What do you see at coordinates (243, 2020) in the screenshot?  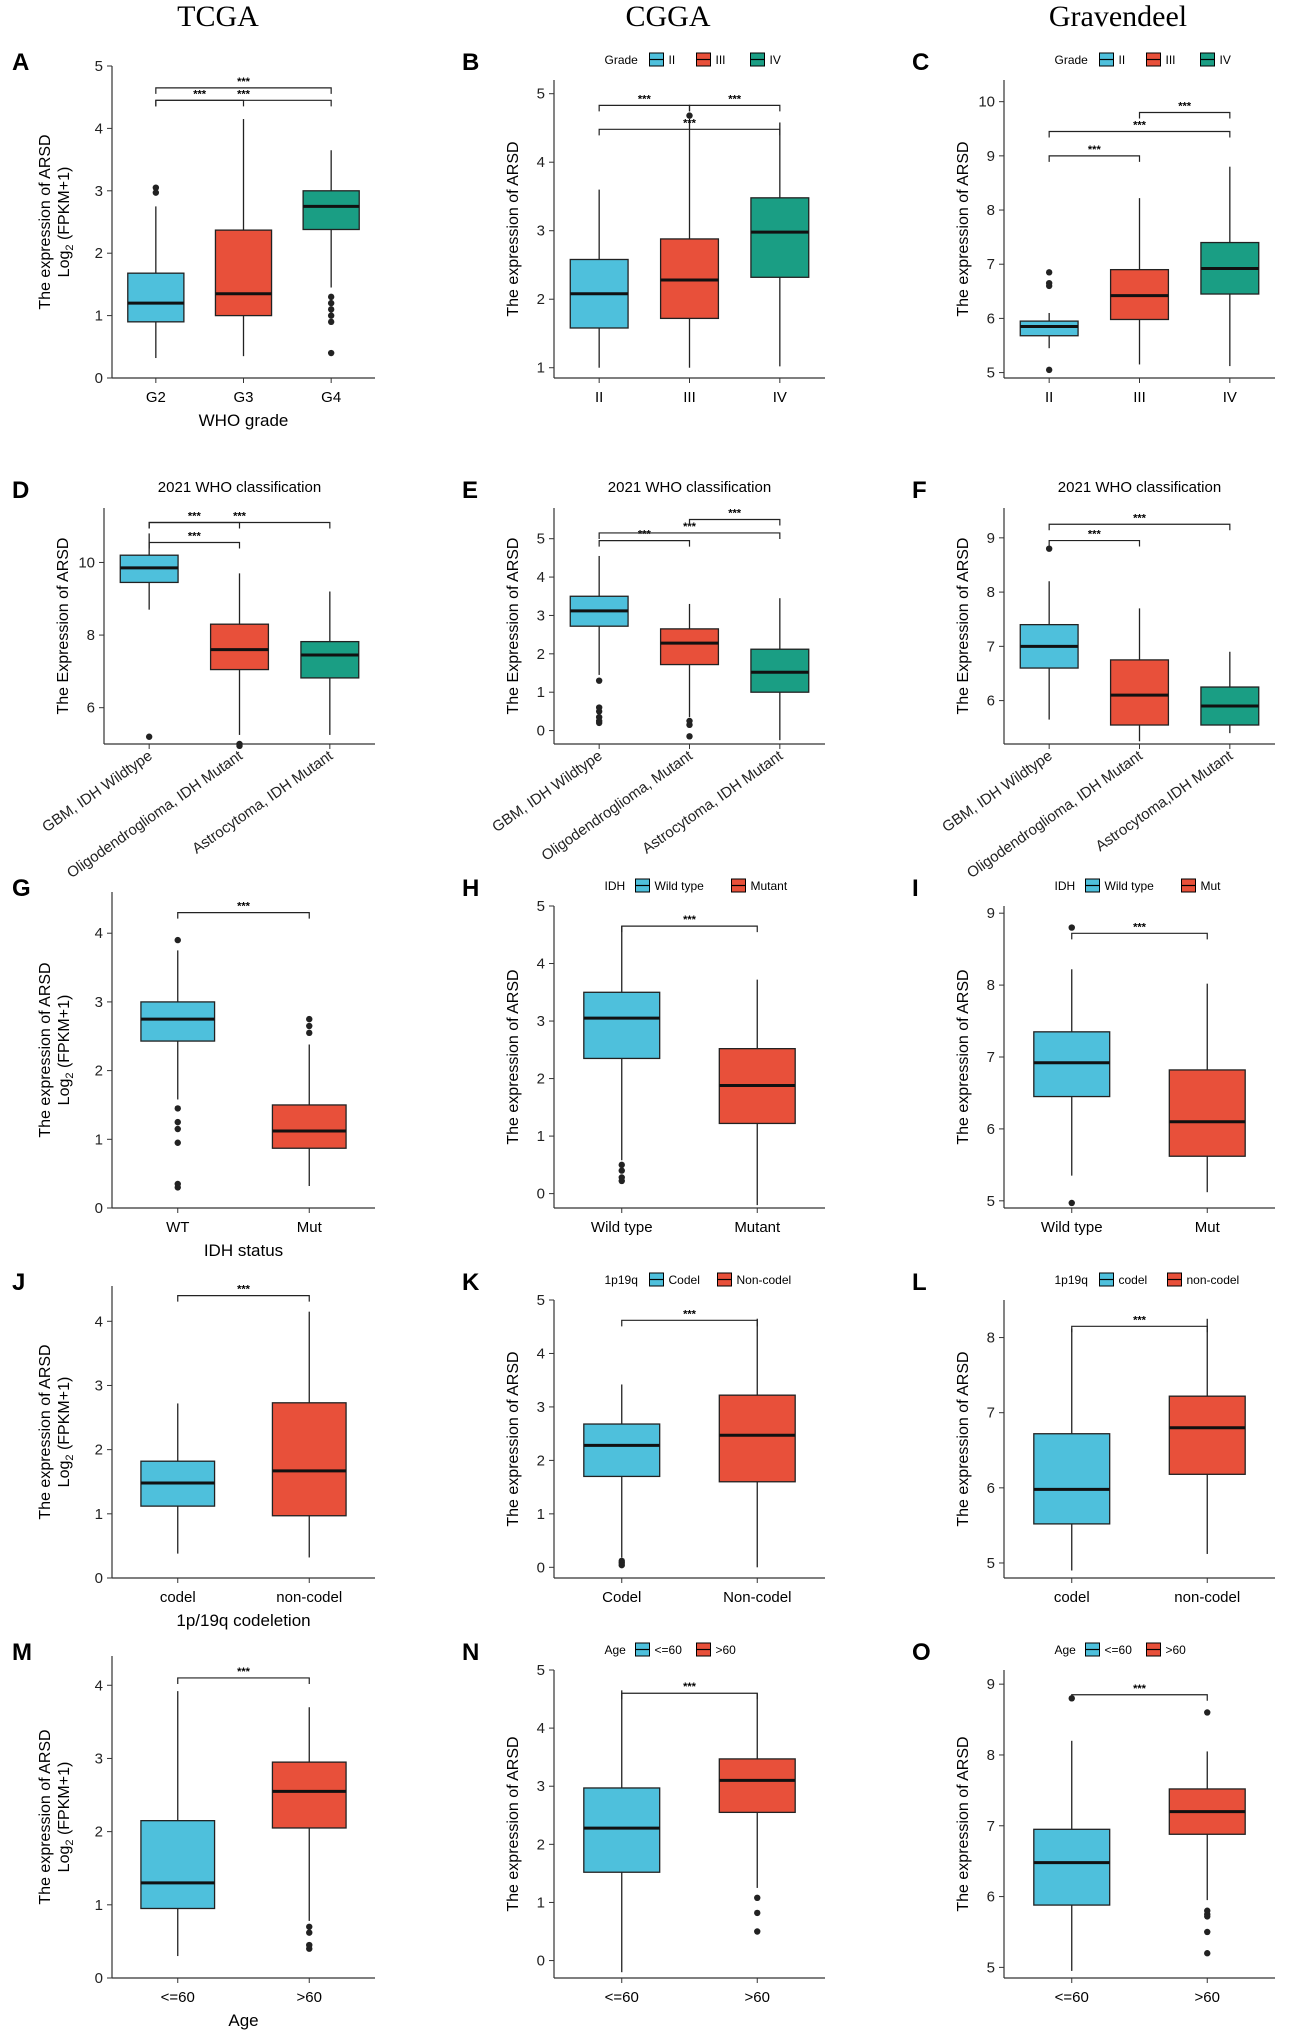 I see `panel-m-xlabel: Age` at bounding box center [243, 2020].